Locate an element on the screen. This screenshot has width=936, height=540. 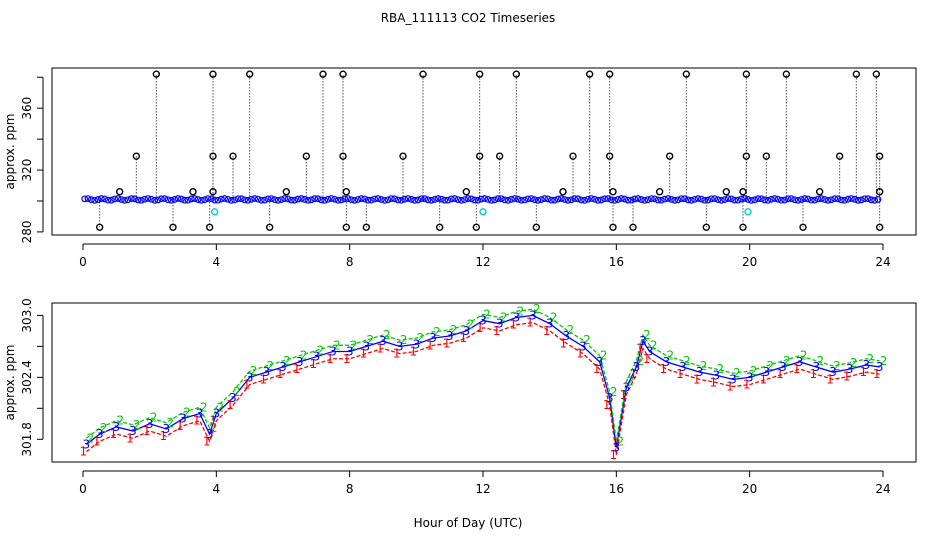
x-tick-label: 24 is located at coordinates (882, 262).